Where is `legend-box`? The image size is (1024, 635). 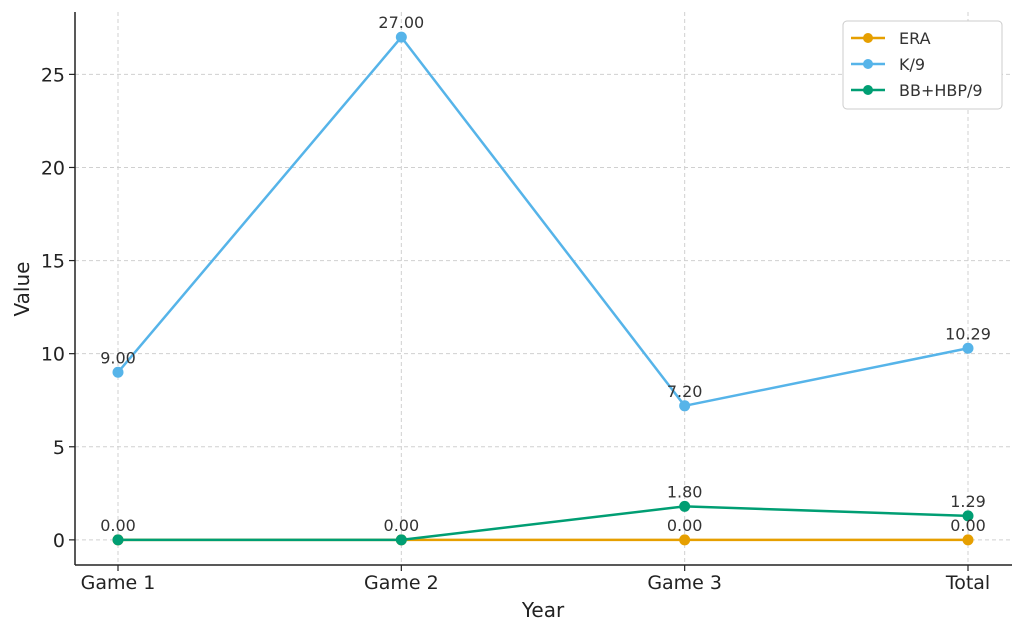 legend-box is located at coordinates (922, 65).